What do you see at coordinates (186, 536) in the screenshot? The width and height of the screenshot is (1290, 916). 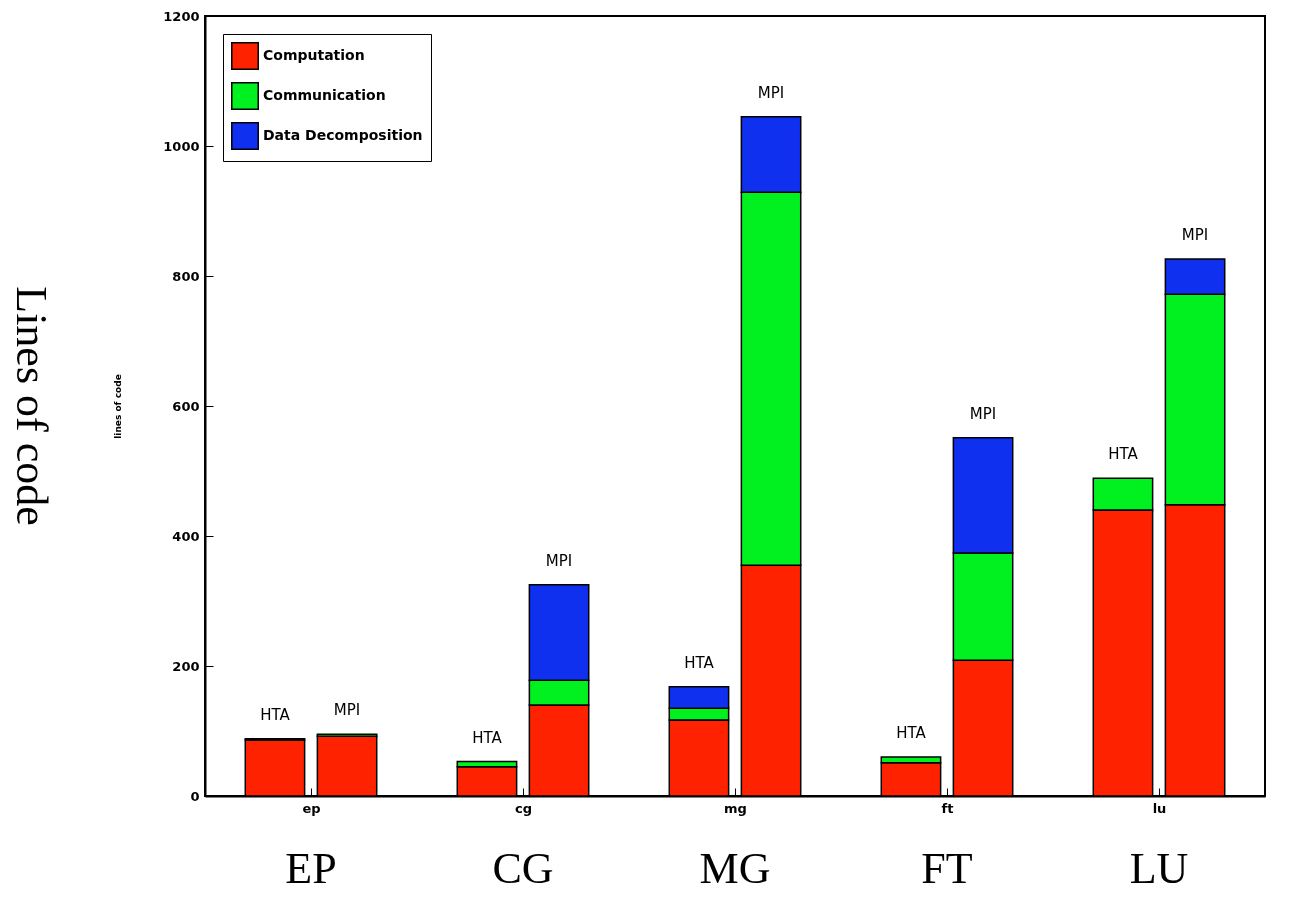 I see `y-tick-label: 400` at bounding box center [186, 536].